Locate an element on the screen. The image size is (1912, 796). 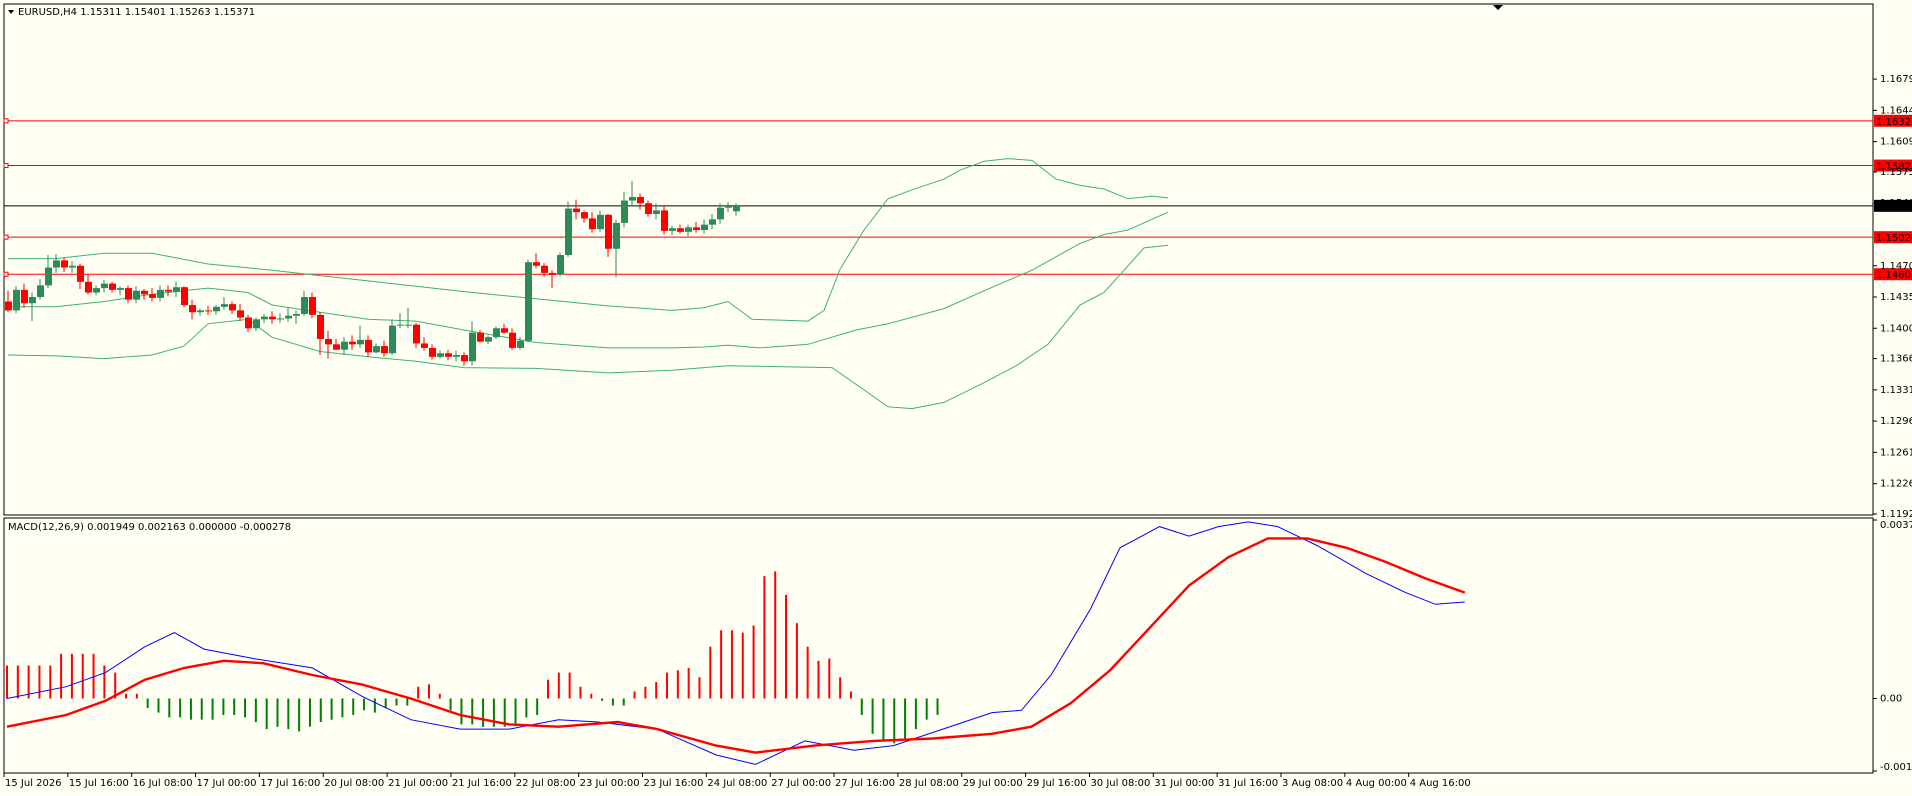
price-tick-label: 1.16440 is located at coordinates (1896, 110).